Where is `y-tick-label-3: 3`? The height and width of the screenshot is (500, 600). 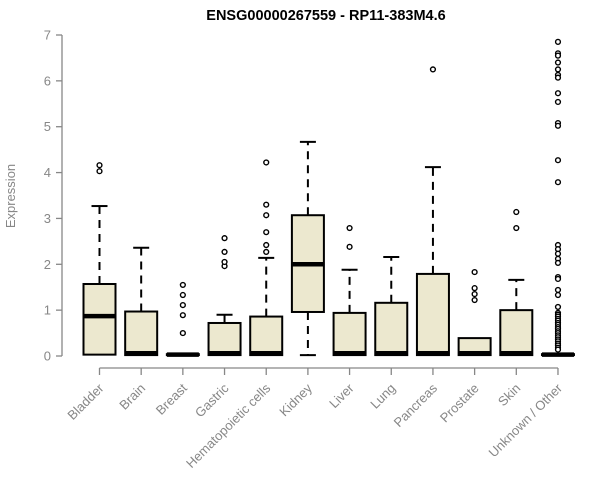 y-tick-label-3: 3 is located at coordinates (47, 218).